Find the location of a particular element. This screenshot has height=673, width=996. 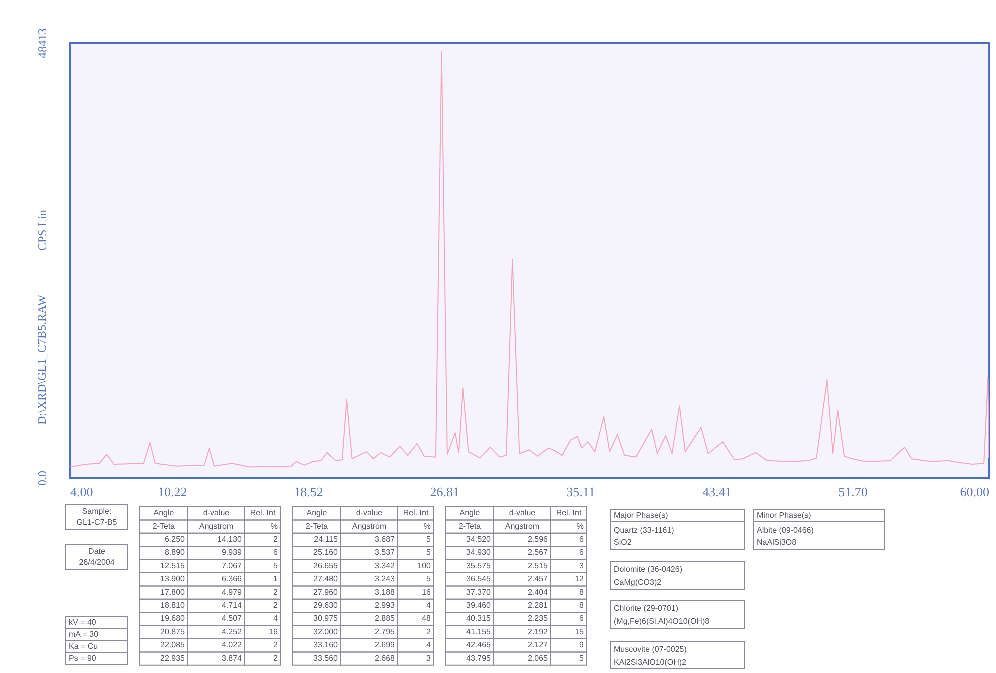

text: 2.235 is located at coordinates (538, 619).